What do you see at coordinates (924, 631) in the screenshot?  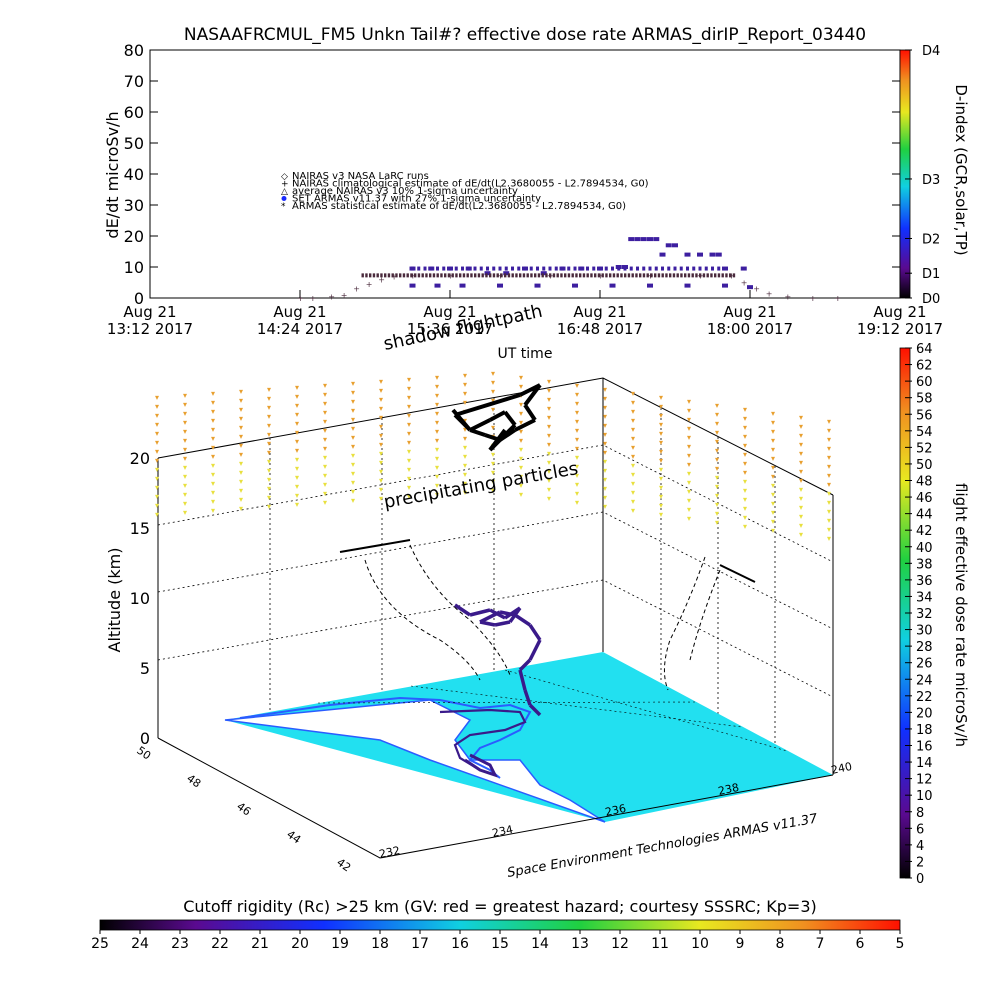 I see `dose-colorbar-tick-label: 30` at bounding box center [924, 631].